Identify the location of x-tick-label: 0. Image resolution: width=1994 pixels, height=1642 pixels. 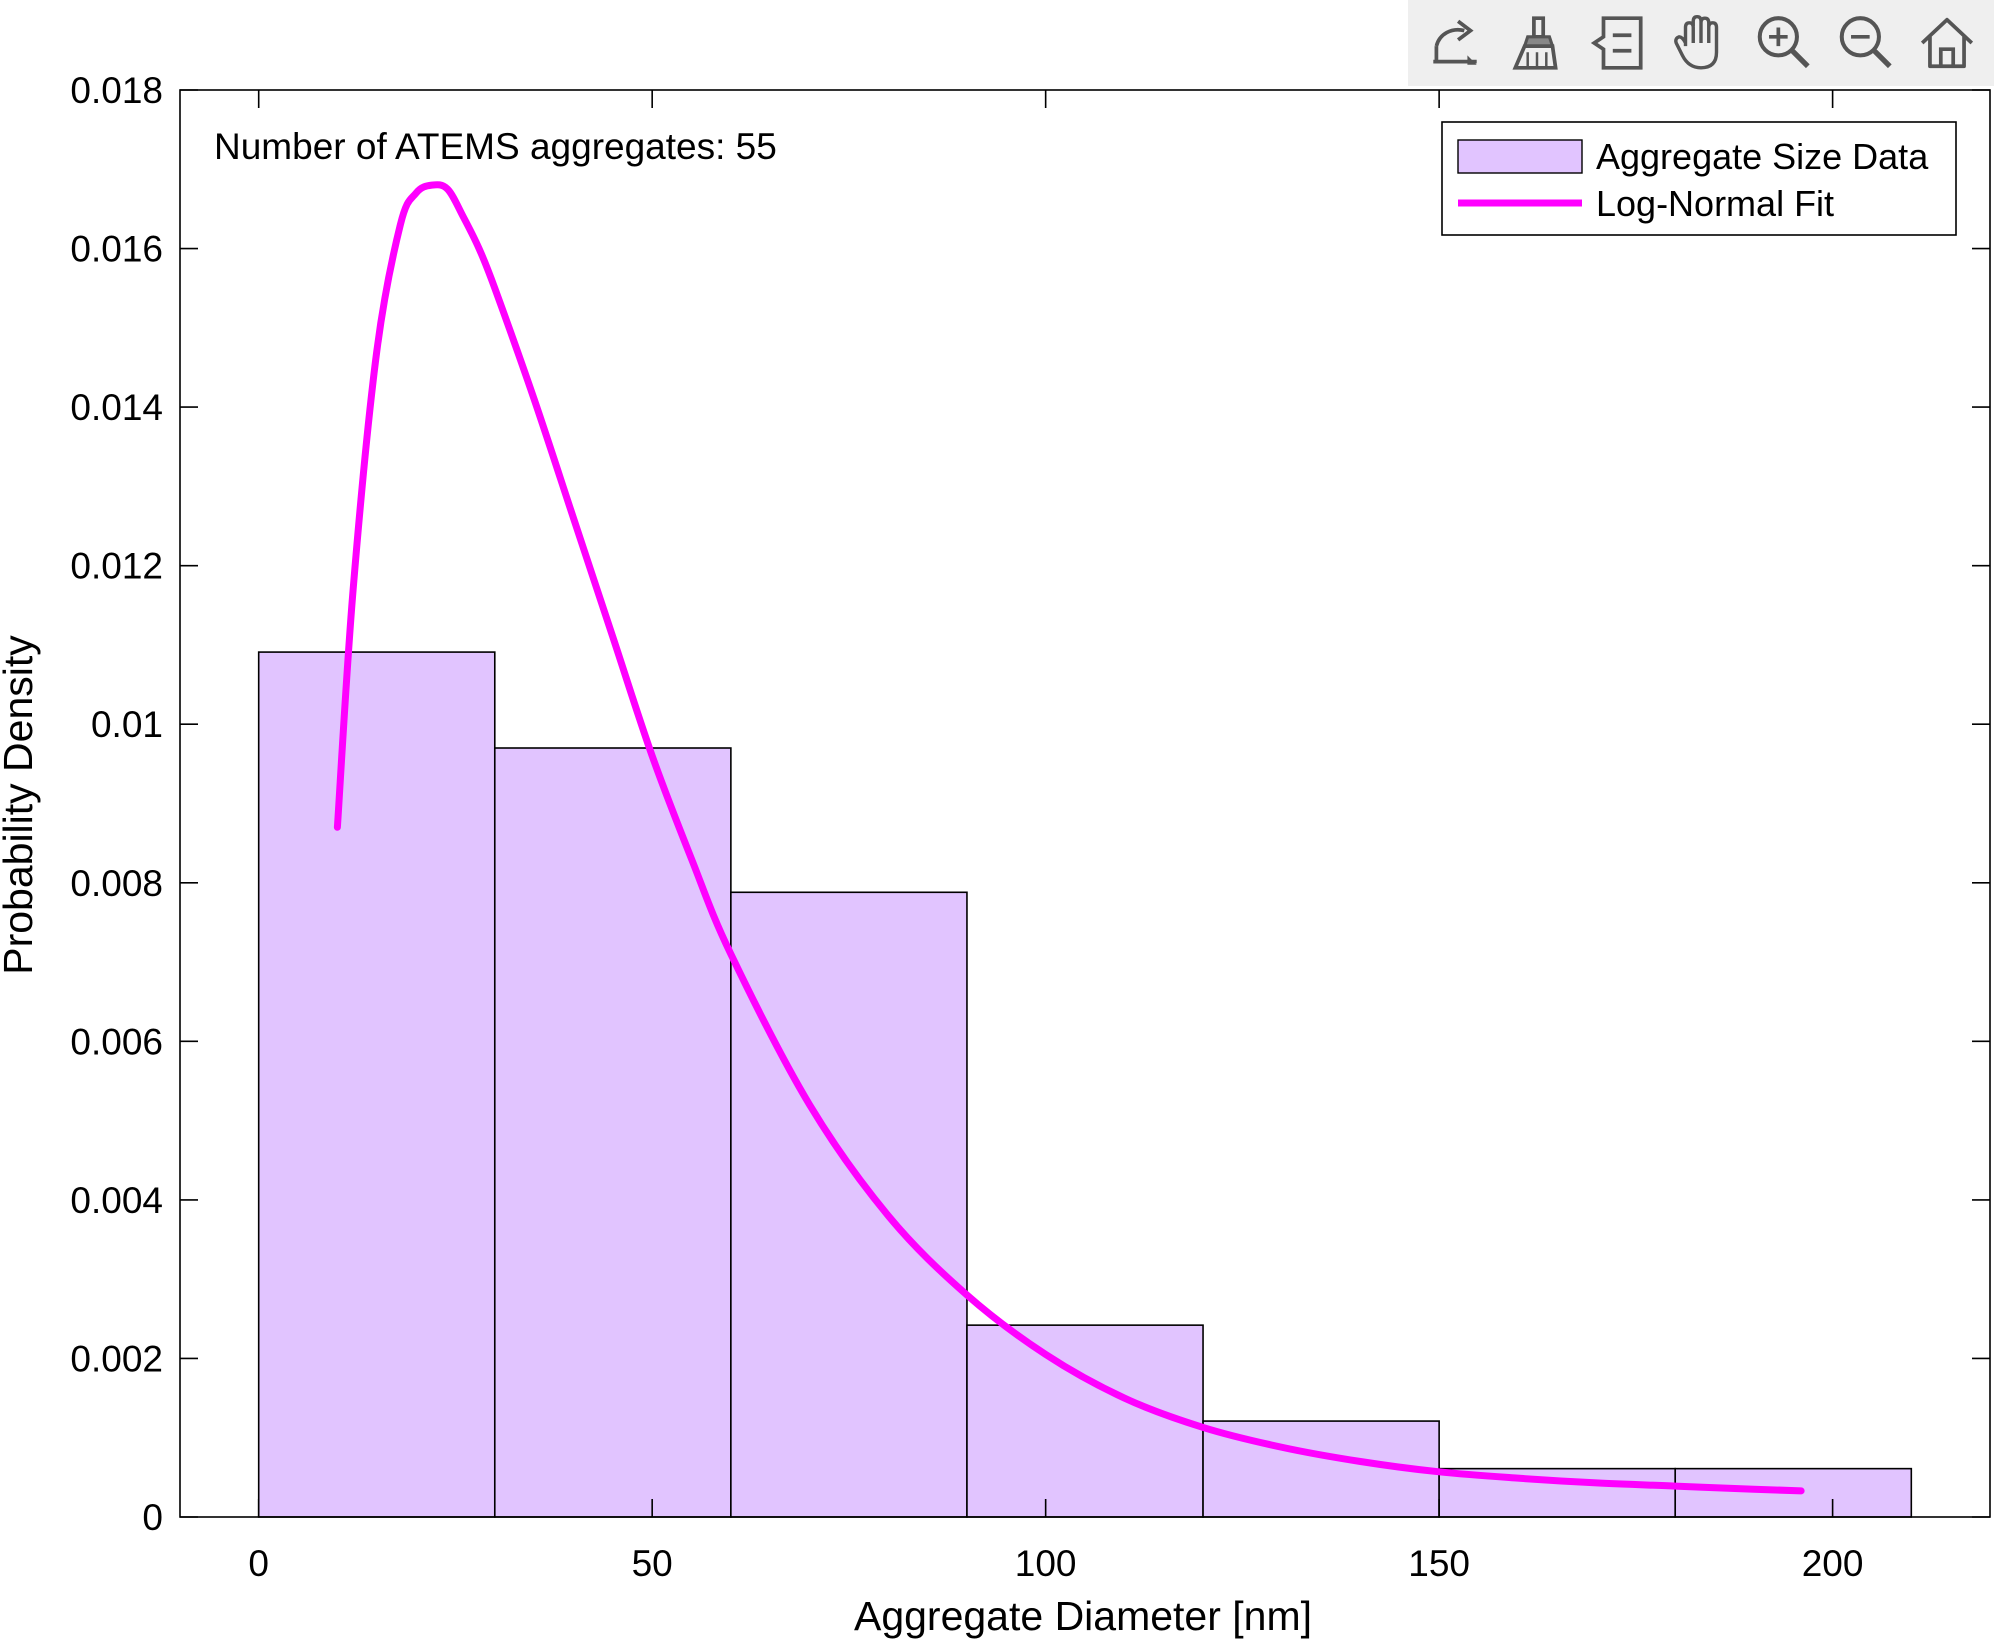
(258, 1563).